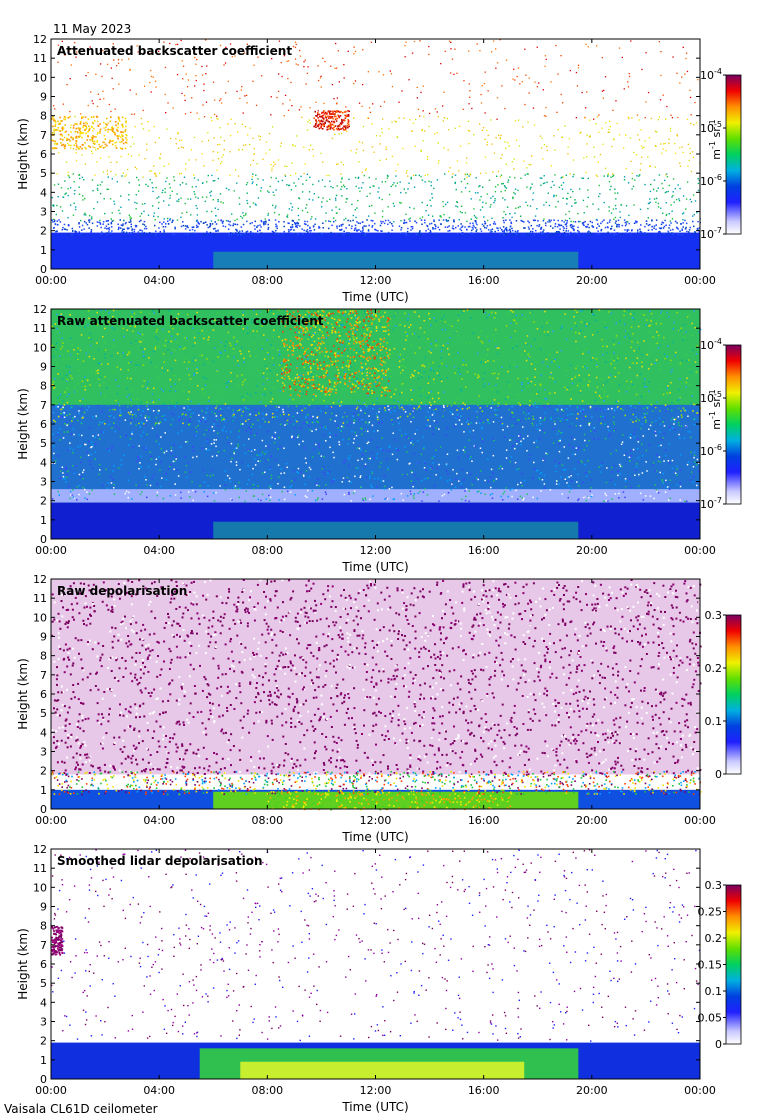 This screenshot has width=780, height=1120. What do you see at coordinates (723, 695) in the screenshot?
I see `colorbar: 0 0.1 0.2 0.3` at bounding box center [723, 695].